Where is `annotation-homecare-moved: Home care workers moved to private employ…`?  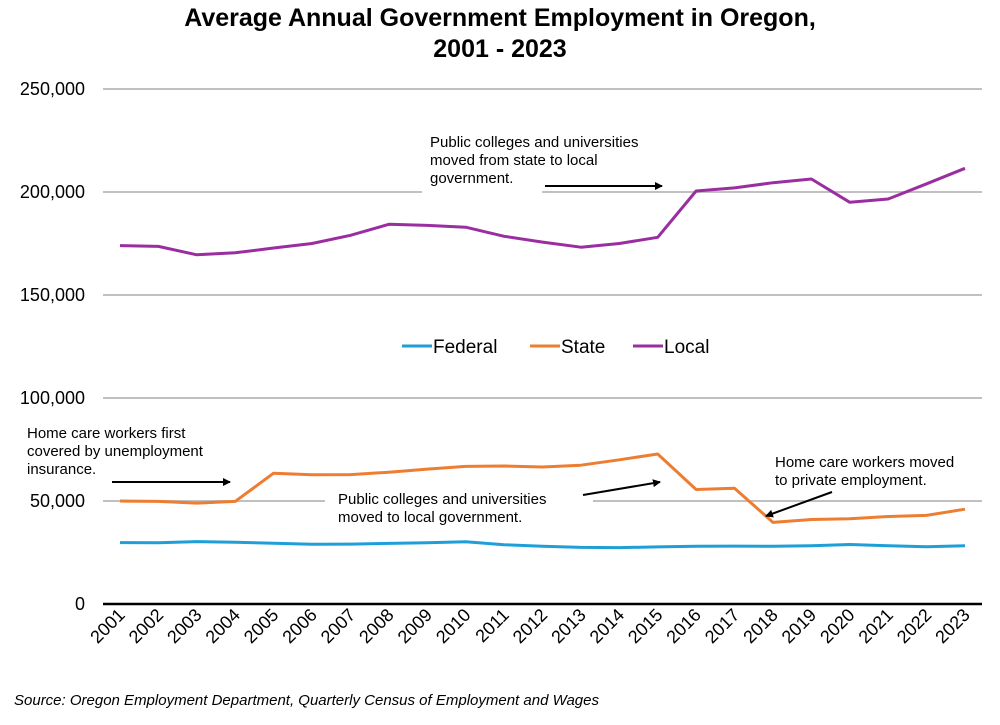
annotation-homecare-moved: Home care workers moved to private employ… is located at coordinates (864, 471).